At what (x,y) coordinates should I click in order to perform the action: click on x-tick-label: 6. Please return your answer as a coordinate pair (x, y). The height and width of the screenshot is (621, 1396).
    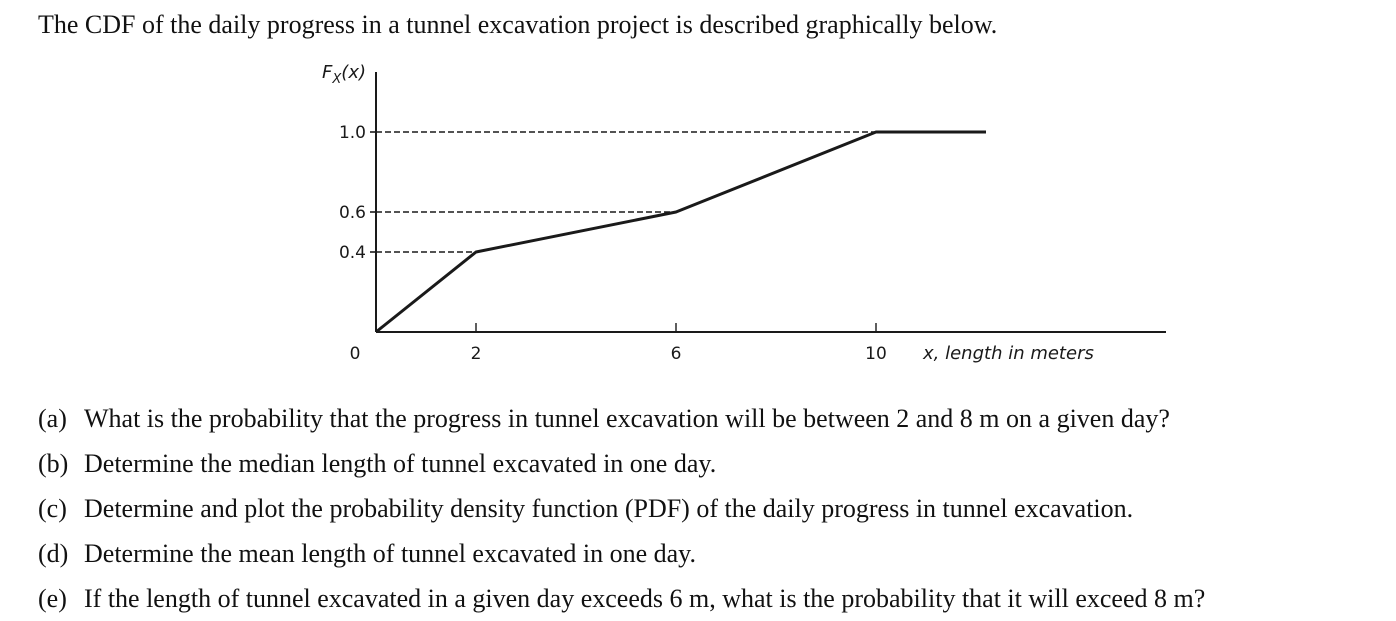
    Looking at the image, I should click on (676, 354).